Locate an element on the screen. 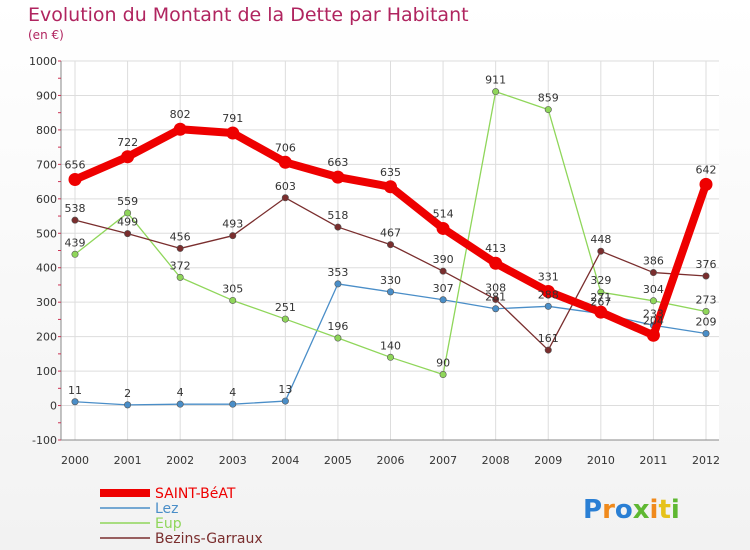  x-tick-label: 2001 is located at coordinates (128, 460).